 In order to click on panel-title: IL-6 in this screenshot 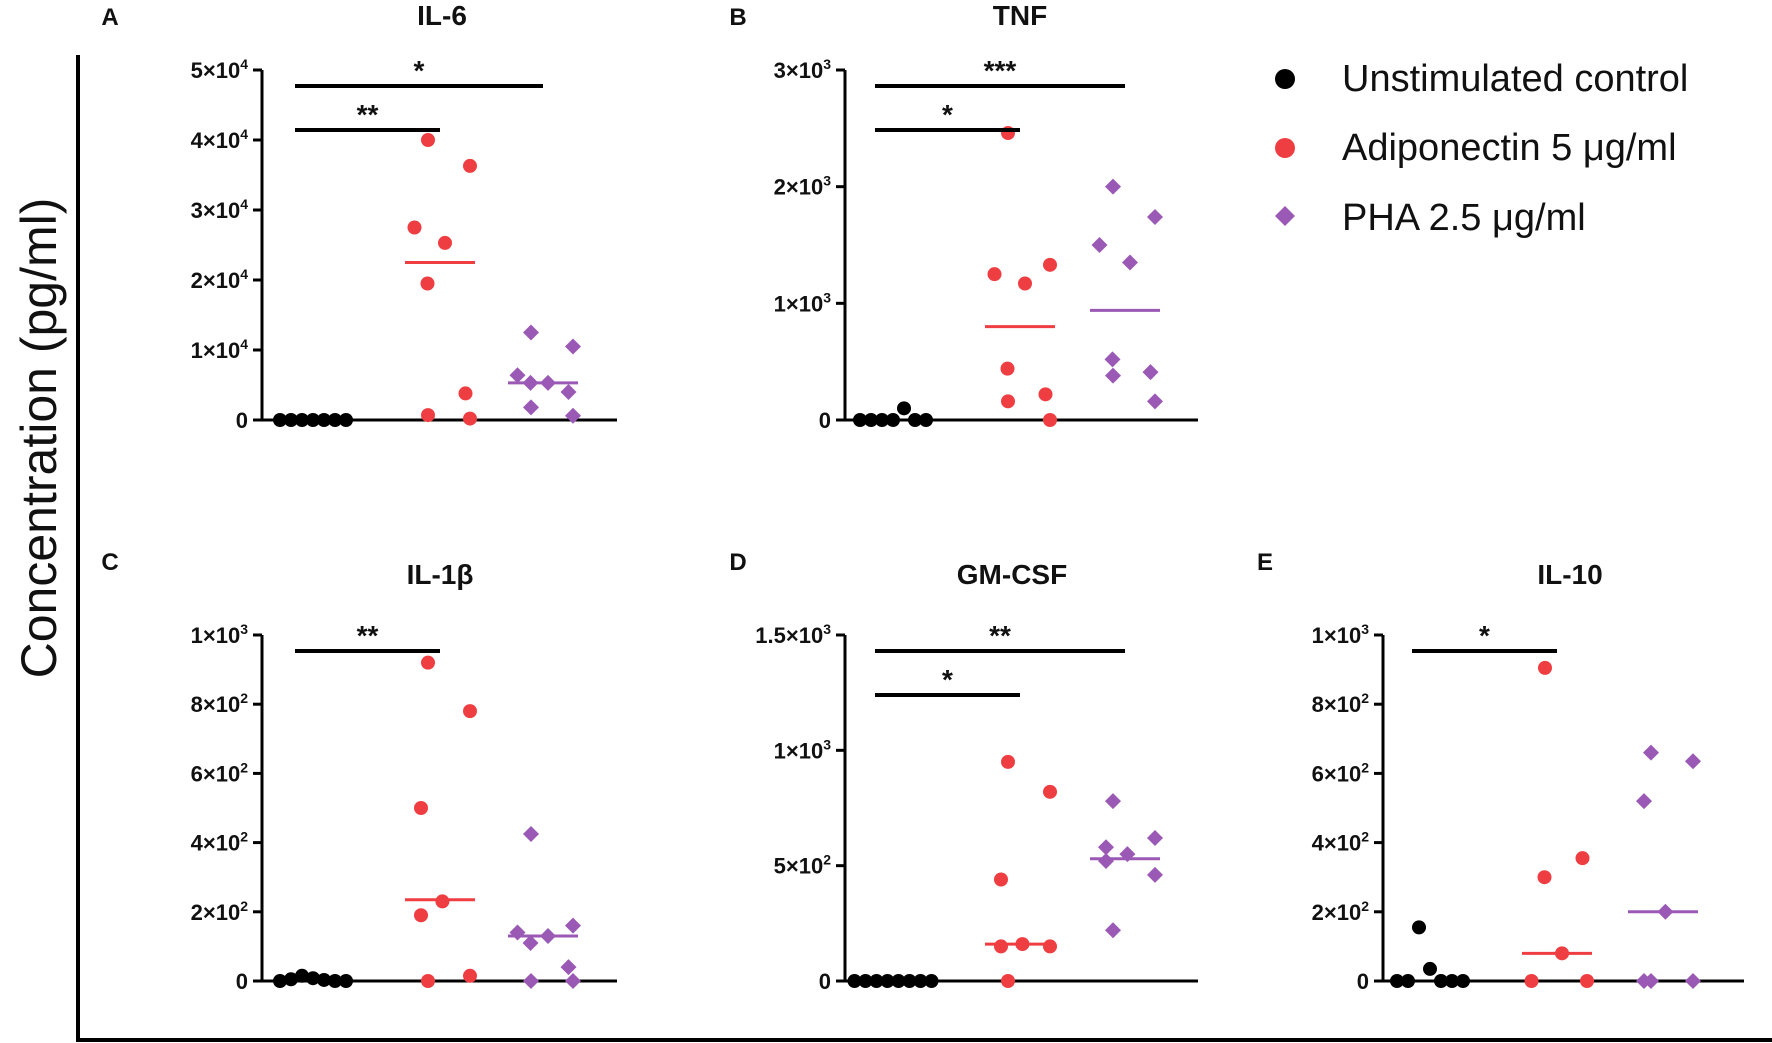, I will do `click(442, 15)`.